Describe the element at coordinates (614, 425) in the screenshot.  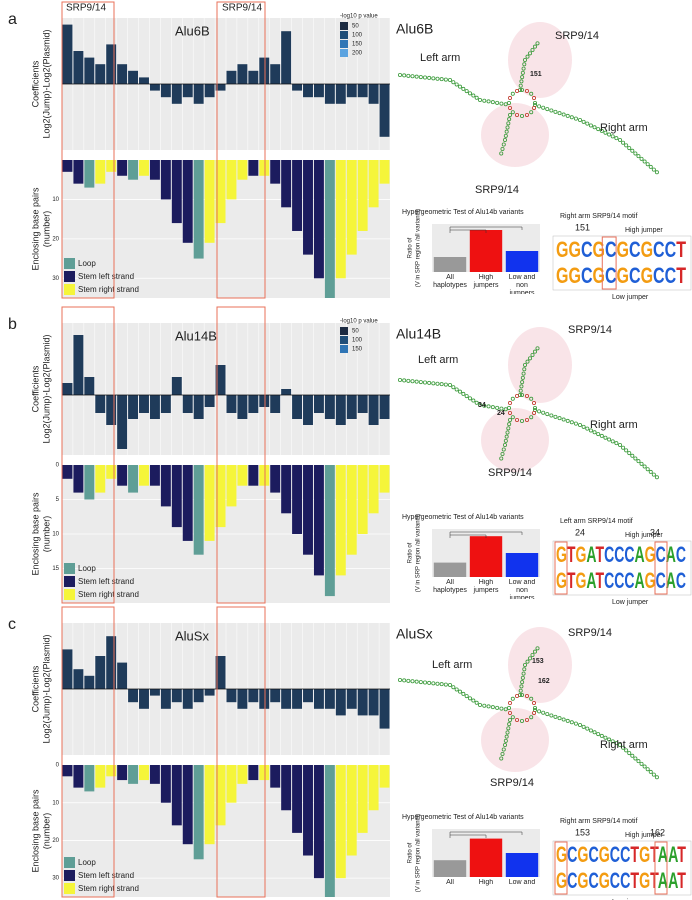
I see `structure-label: Right arm` at that location.